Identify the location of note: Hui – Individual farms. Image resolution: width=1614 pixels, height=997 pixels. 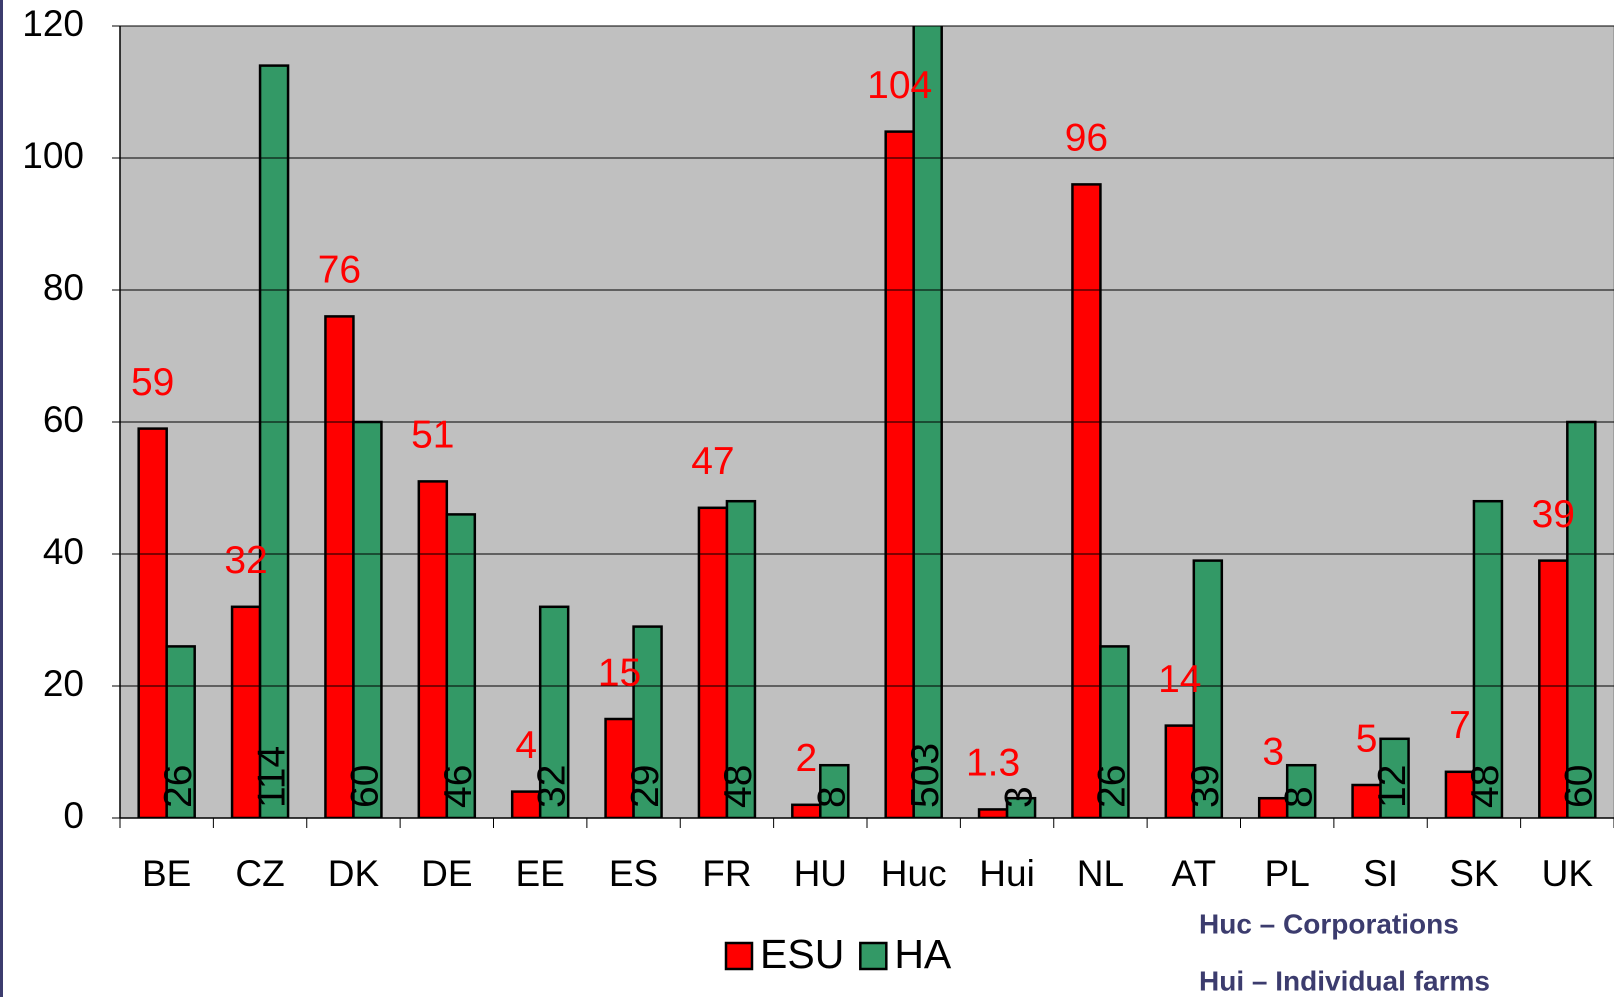
(1344, 980).